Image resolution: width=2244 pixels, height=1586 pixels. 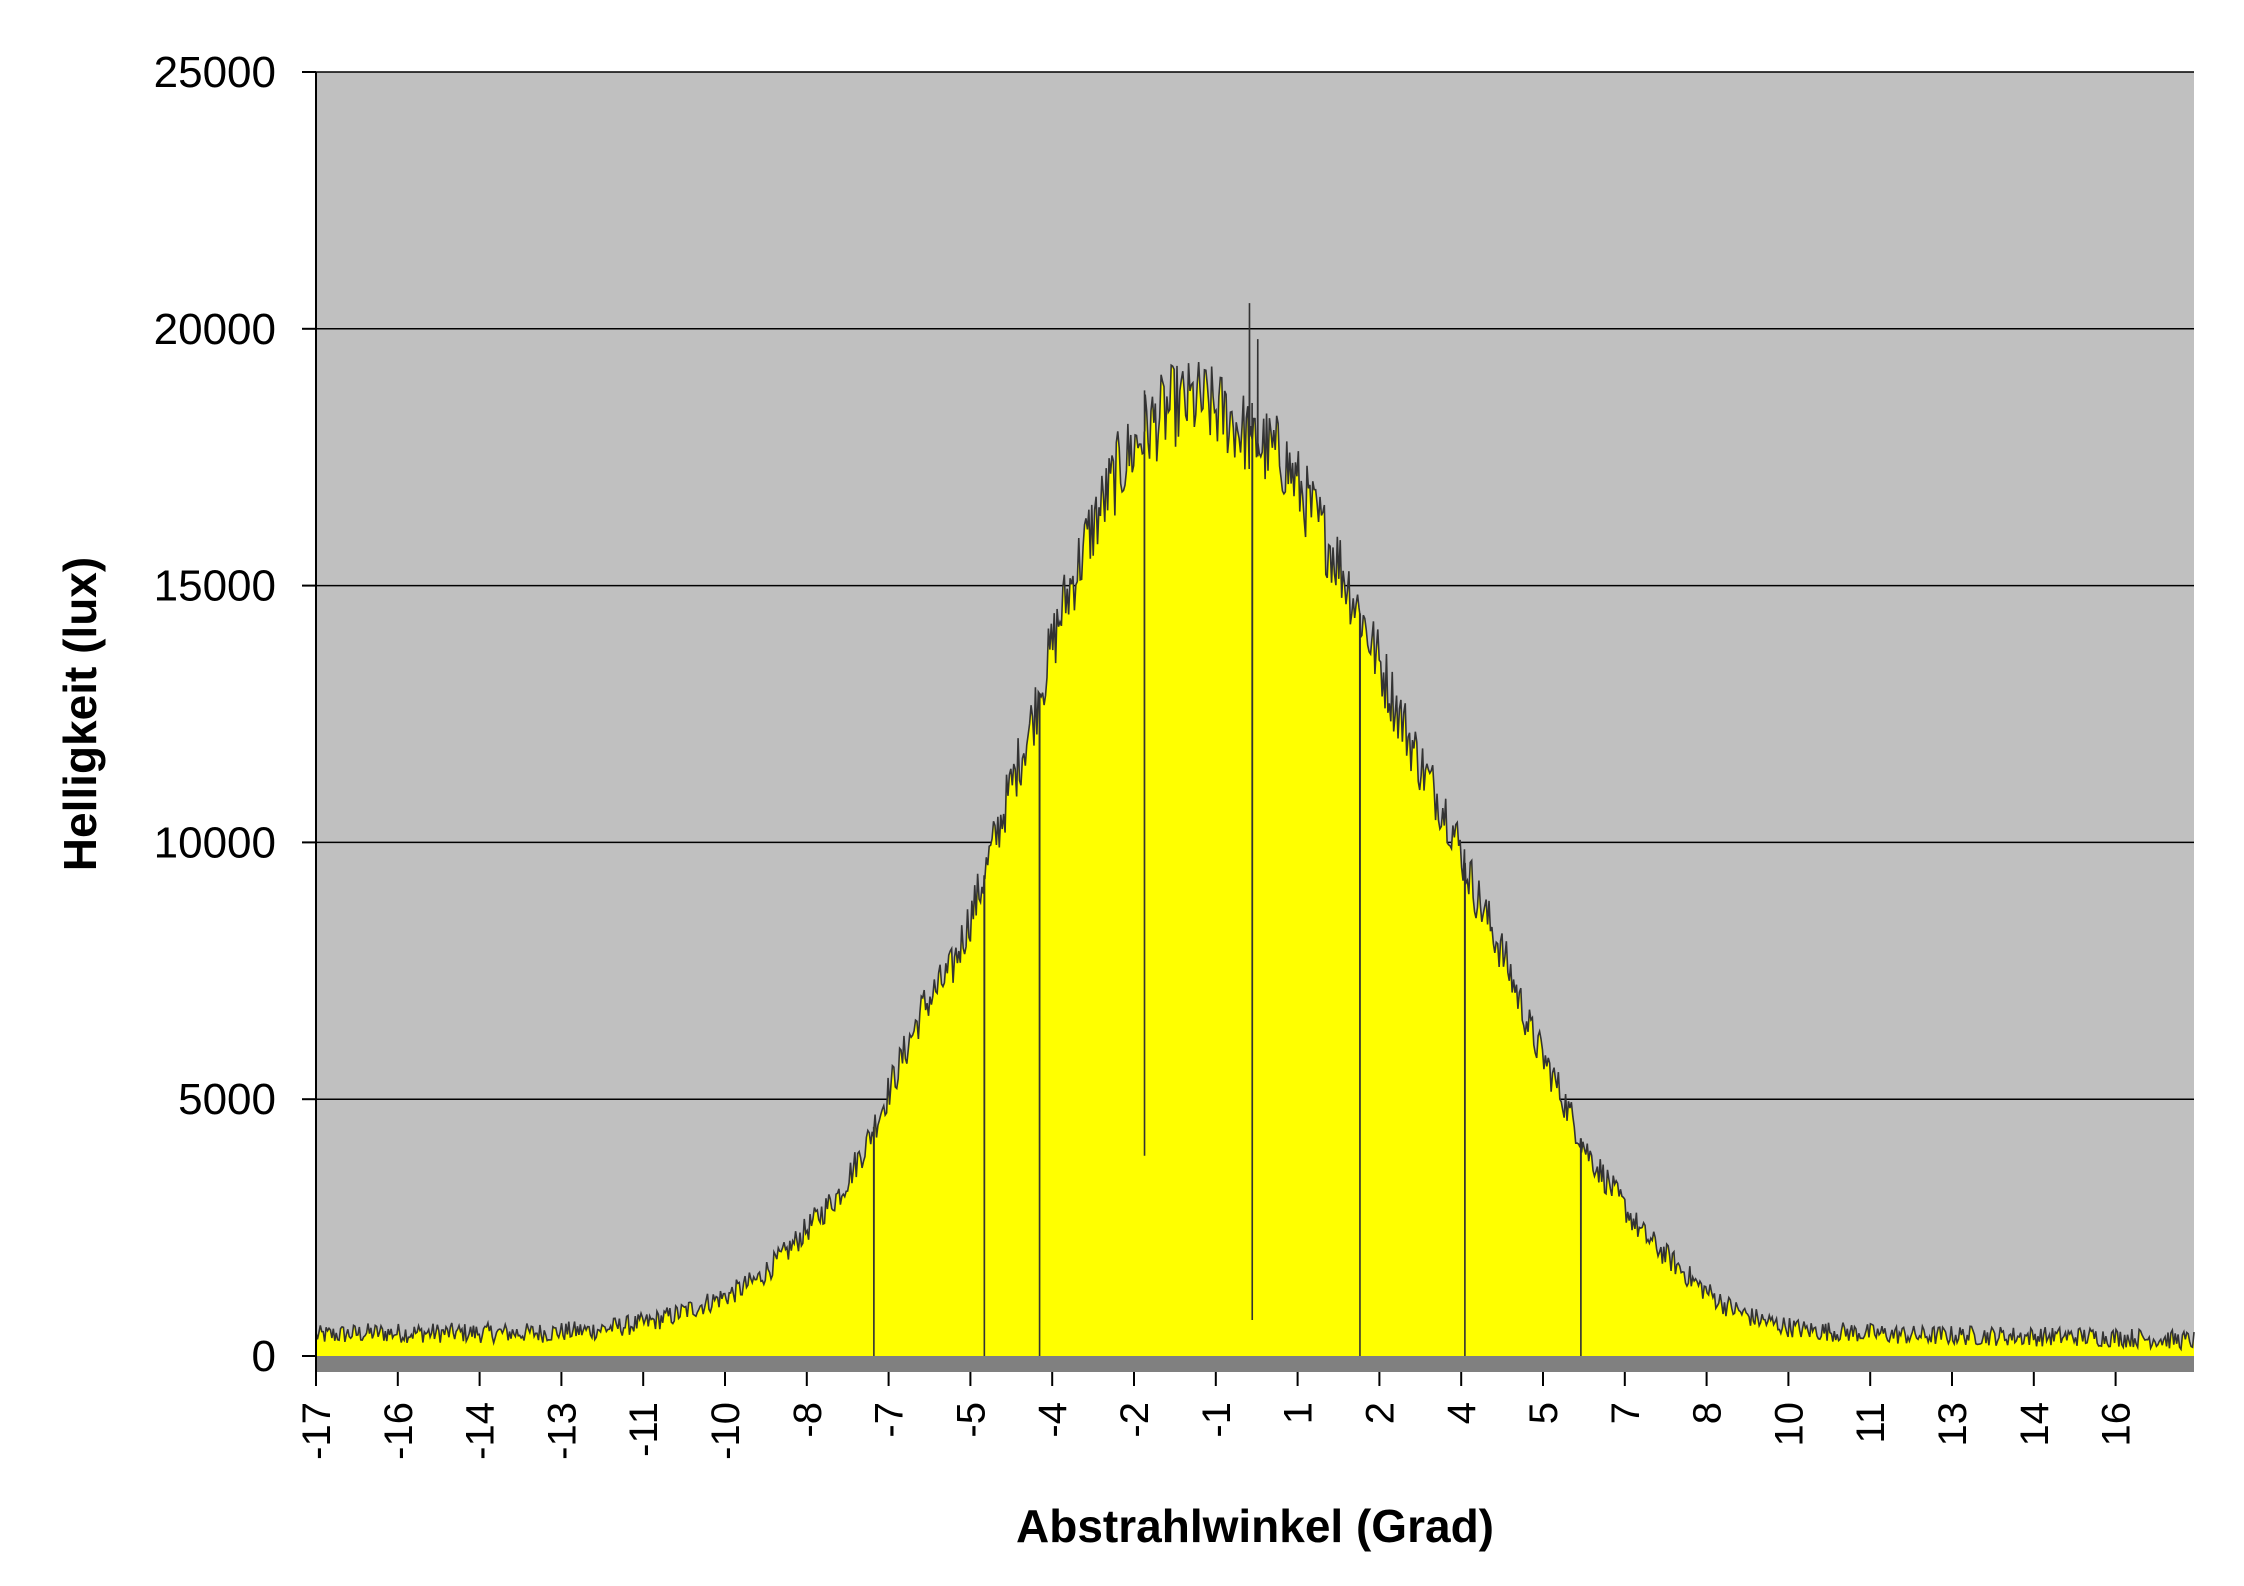 What do you see at coordinates (317, 1431) in the screenshot?
I see `x-tick-label: -17` at bounding box center [317, 1431].